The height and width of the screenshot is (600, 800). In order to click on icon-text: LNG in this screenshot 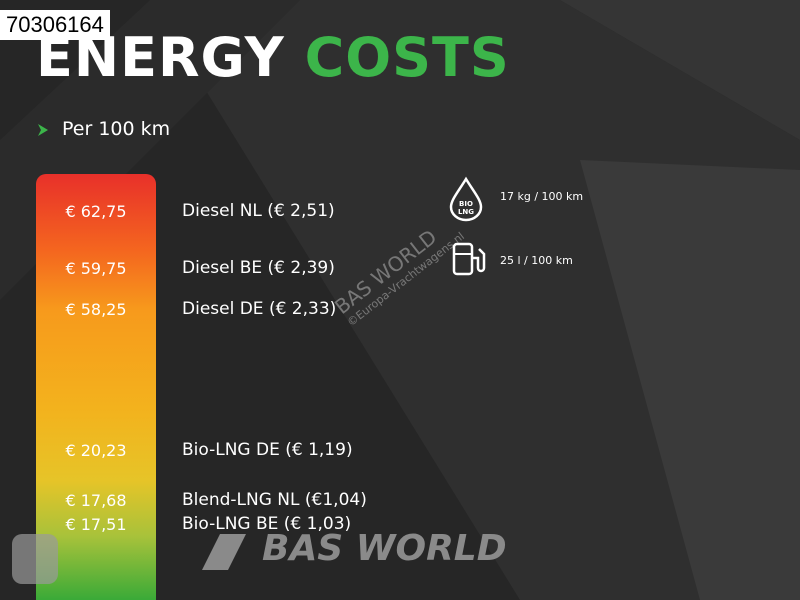, I will do `click(466, 212)`.